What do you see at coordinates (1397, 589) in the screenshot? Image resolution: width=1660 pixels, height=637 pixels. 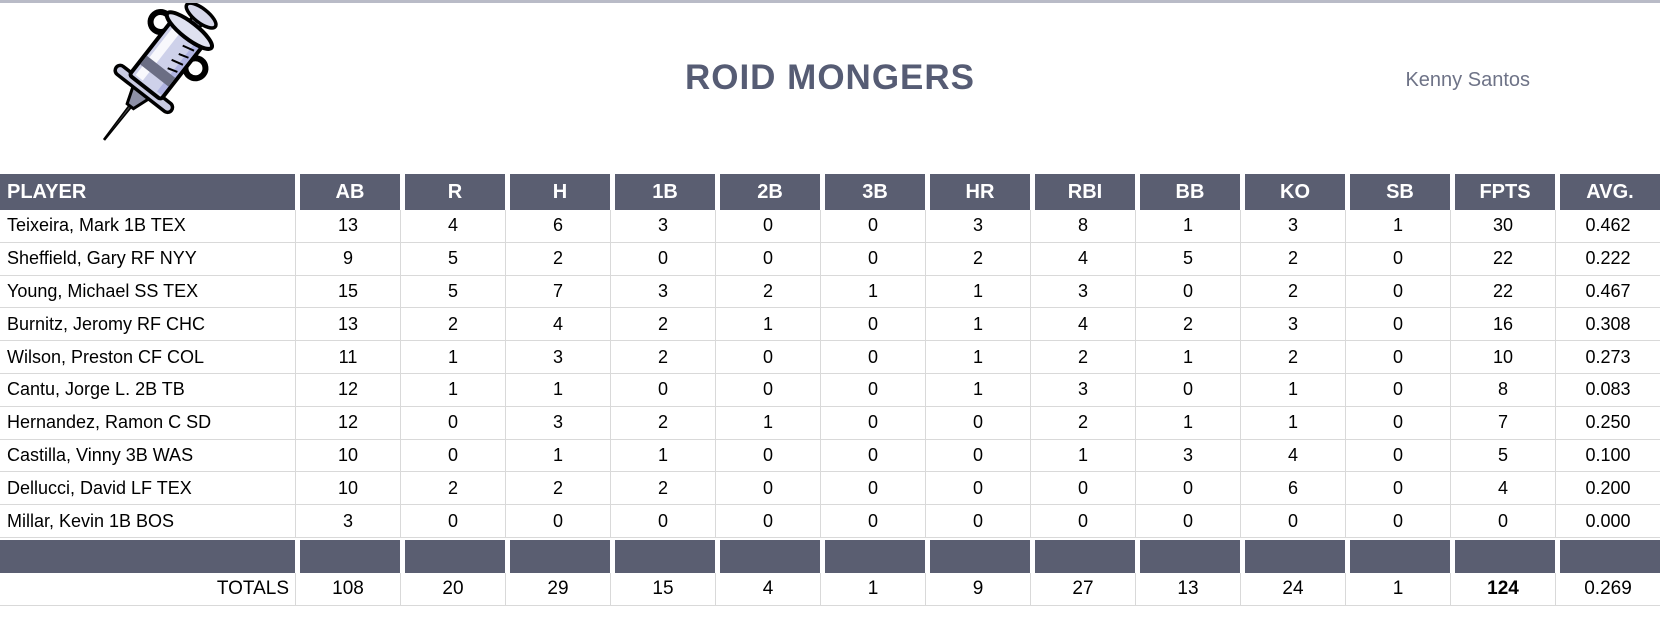 I see `total-cell-sb: 1` at bounding box center [1397, 589].